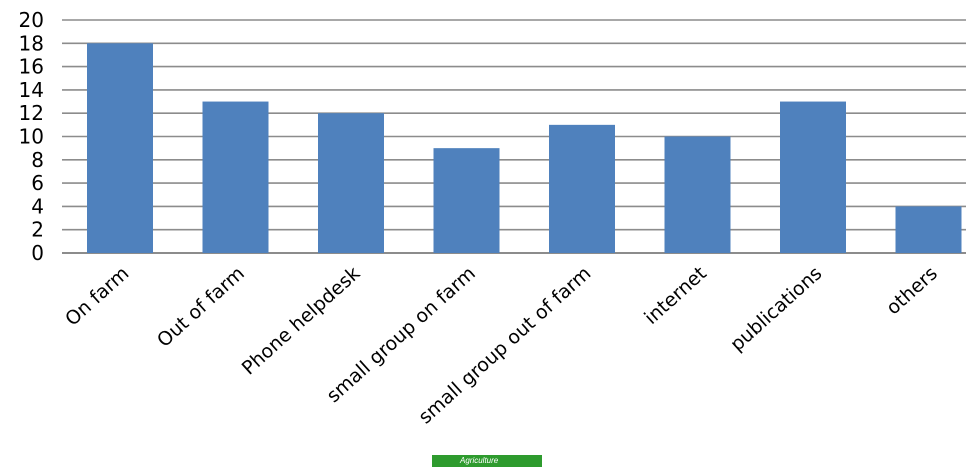 Image resolution: width=979 pixels, height=472 pixels. What do you see at coordinates (37, 160) in the screenshot?
I see `y-tick-label: 8` at bounding box center [37, 160].